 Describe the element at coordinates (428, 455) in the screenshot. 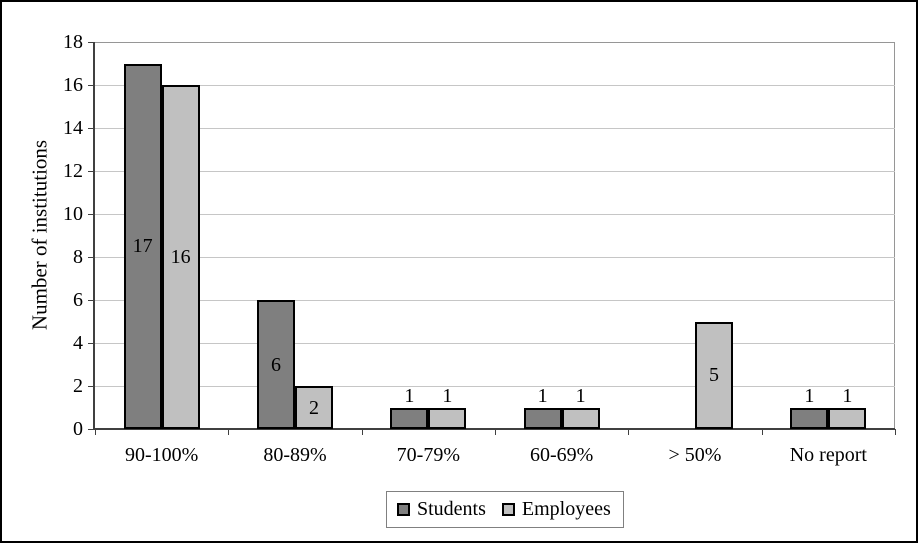

I see `x-category-label: 70-79%` at that location.